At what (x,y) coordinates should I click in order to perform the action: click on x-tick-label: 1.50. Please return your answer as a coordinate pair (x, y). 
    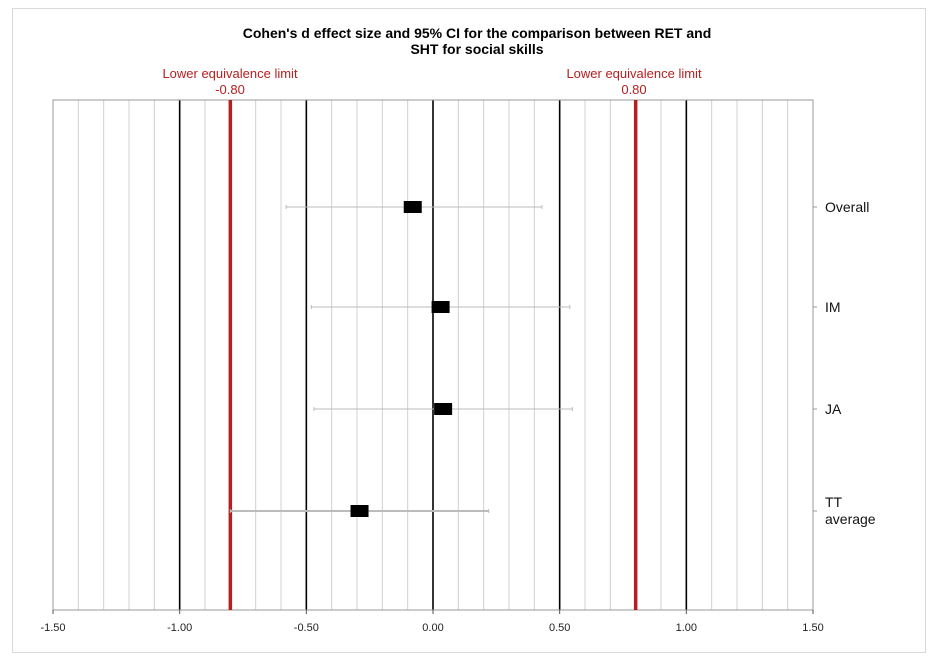
    Looking at the image, I should click on (812, 628).